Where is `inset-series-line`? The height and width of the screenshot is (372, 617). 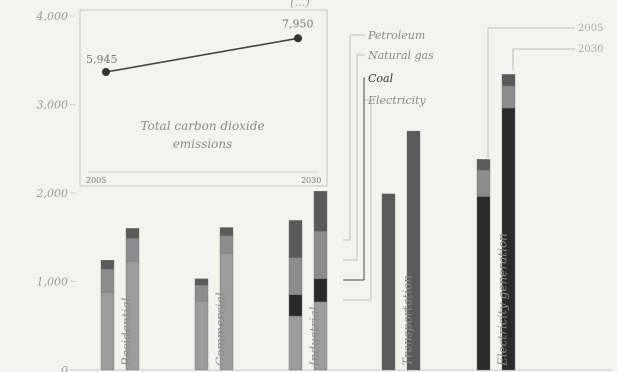 inset-series-line is located at coordinates (202, 55).